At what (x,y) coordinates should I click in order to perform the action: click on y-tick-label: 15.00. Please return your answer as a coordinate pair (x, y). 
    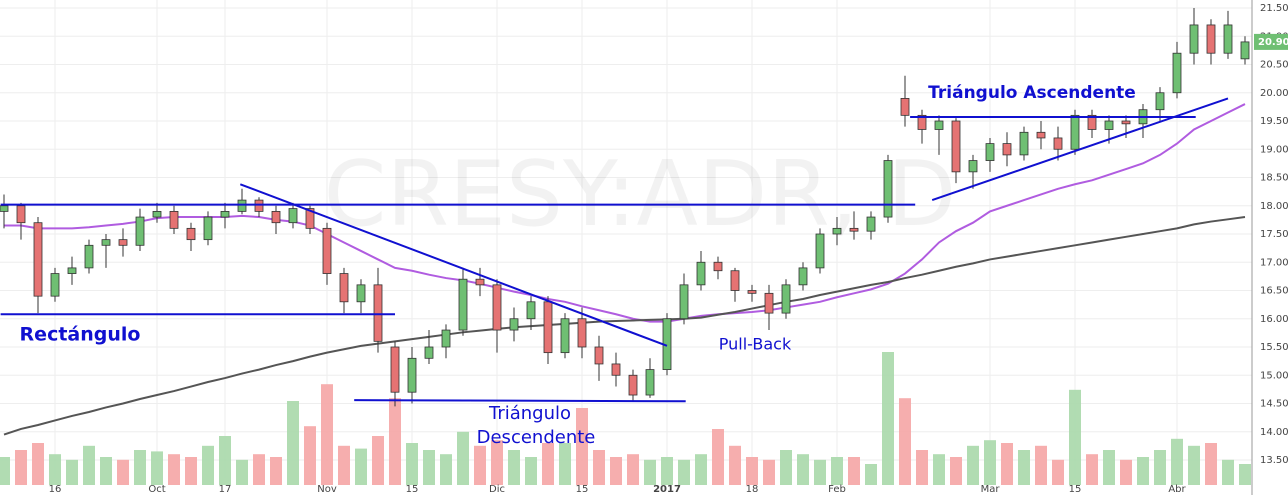
    Looking at the image, I should click on (1274, 375).